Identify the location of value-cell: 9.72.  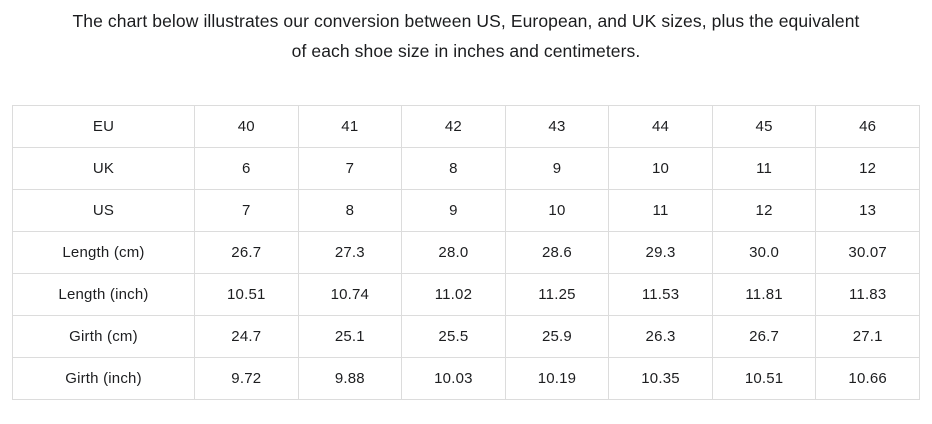
(246, 378).